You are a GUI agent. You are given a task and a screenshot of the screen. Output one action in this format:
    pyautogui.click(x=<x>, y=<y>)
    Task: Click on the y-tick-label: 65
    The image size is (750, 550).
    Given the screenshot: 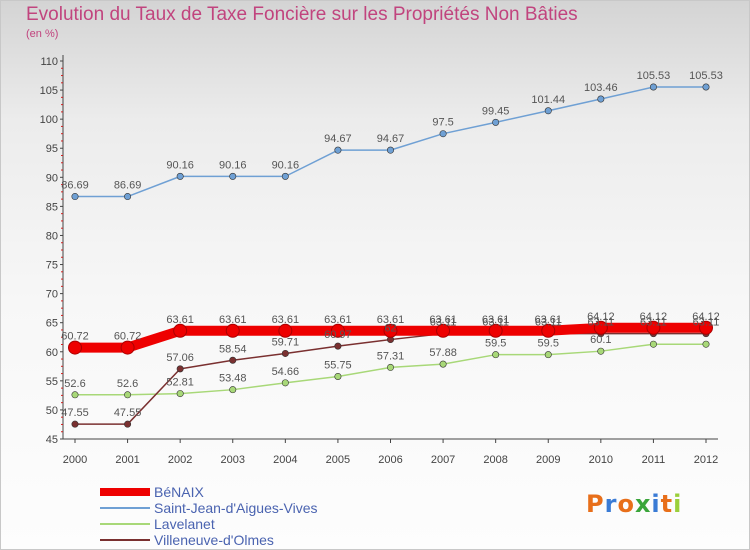 What is the action you would take?
    pyautogui.click(x=52, y=324)
    